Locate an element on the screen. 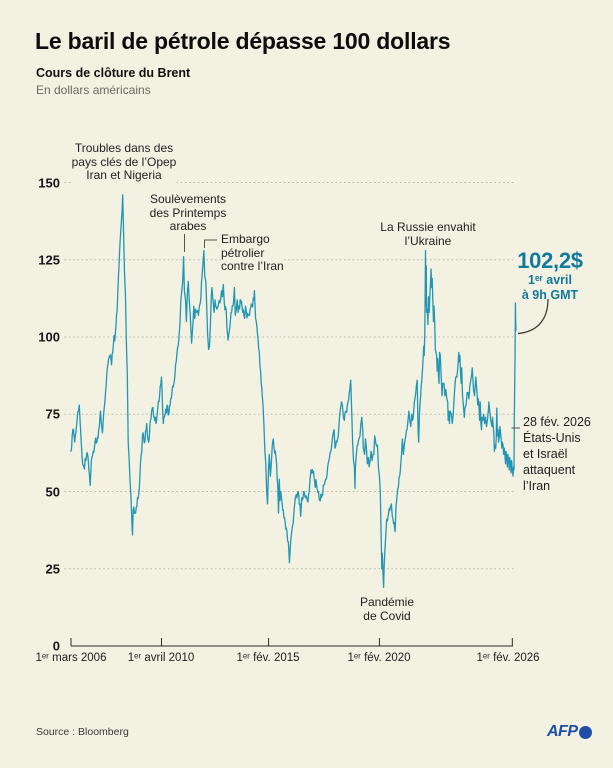 This screenshot has width=613, height=768. y-axis-label-125: 125 is located at coordinates (49, 260).